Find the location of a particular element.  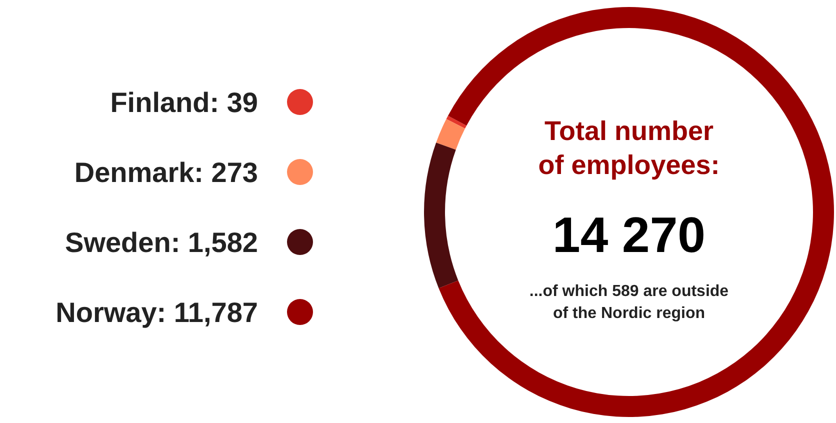

text: ...of which 589 are outside of the Nordic region is located at coordinates (629, 302).